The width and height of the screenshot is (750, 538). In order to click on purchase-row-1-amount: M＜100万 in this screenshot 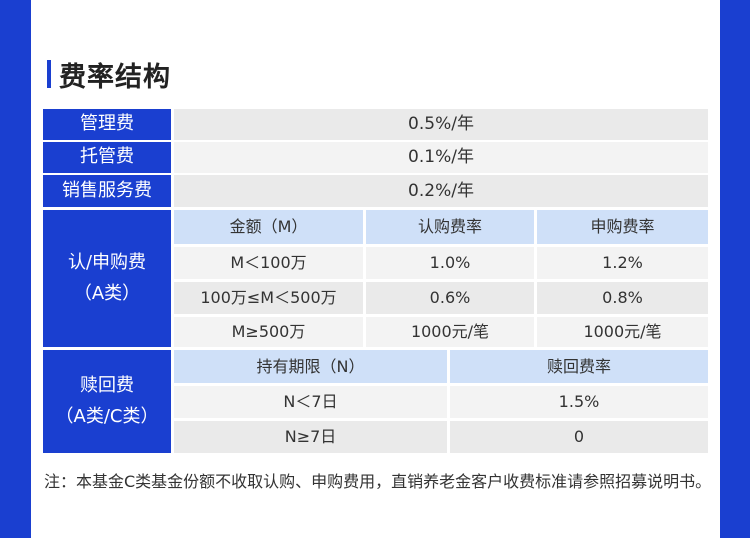, I will do `click(268, 263)`.